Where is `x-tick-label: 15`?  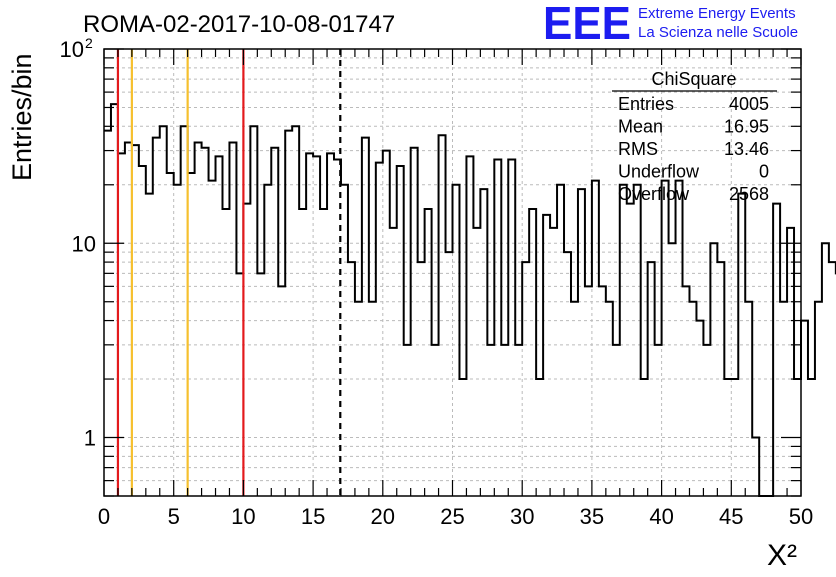
x-tick-label: 15 is located at coordinates (313, 516).